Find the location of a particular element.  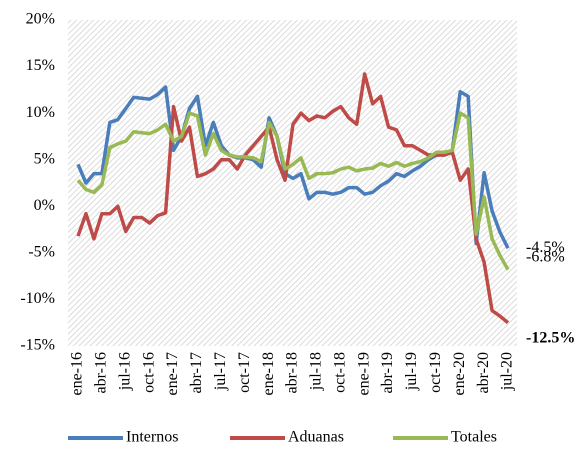

y-tick-label: -15% is located at coordinates (37, 345).